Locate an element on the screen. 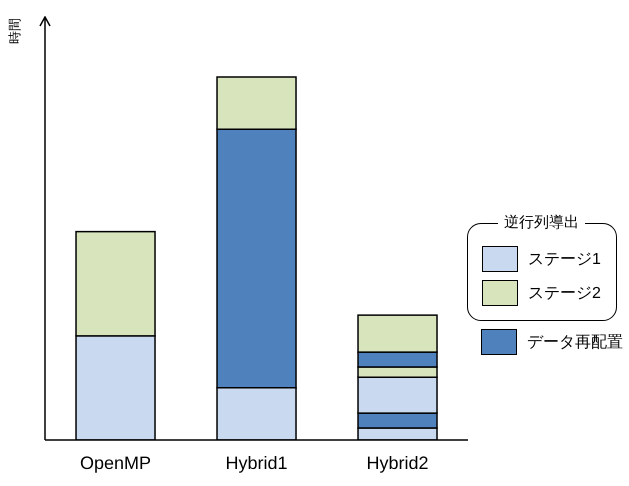 The width and height of the screenshot is (629, 486). legend-title: 逆行列導出 is located at coordinates (541, 222).